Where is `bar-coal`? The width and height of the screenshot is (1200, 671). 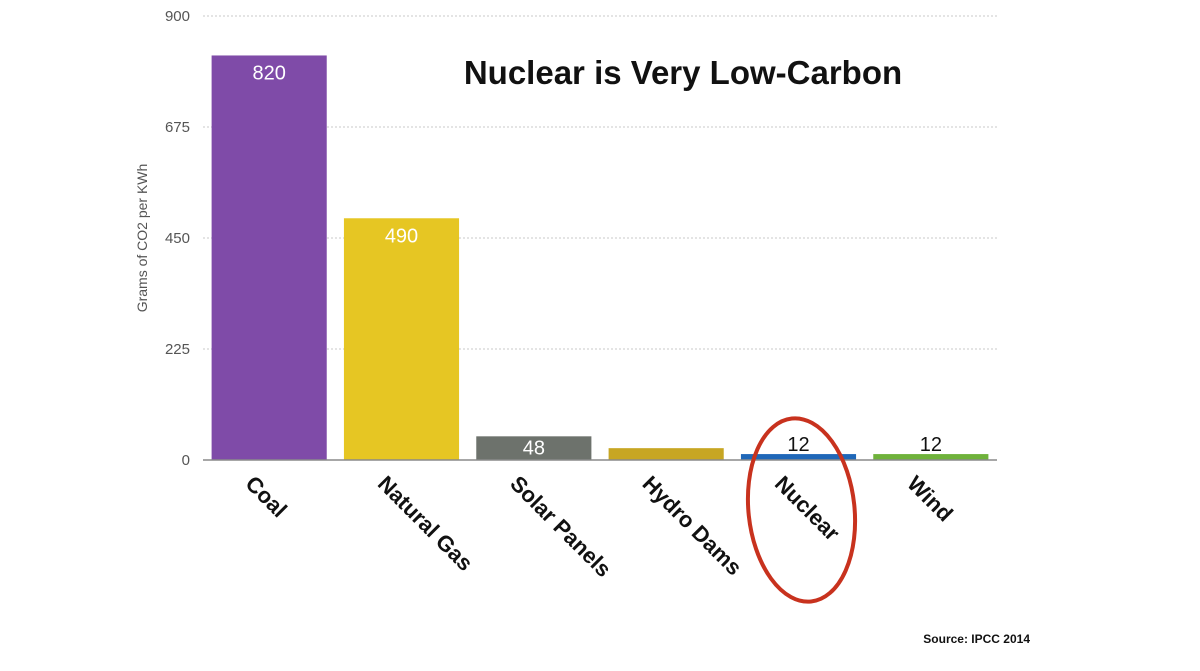 bar-coal is located at coordinates (269, 257).